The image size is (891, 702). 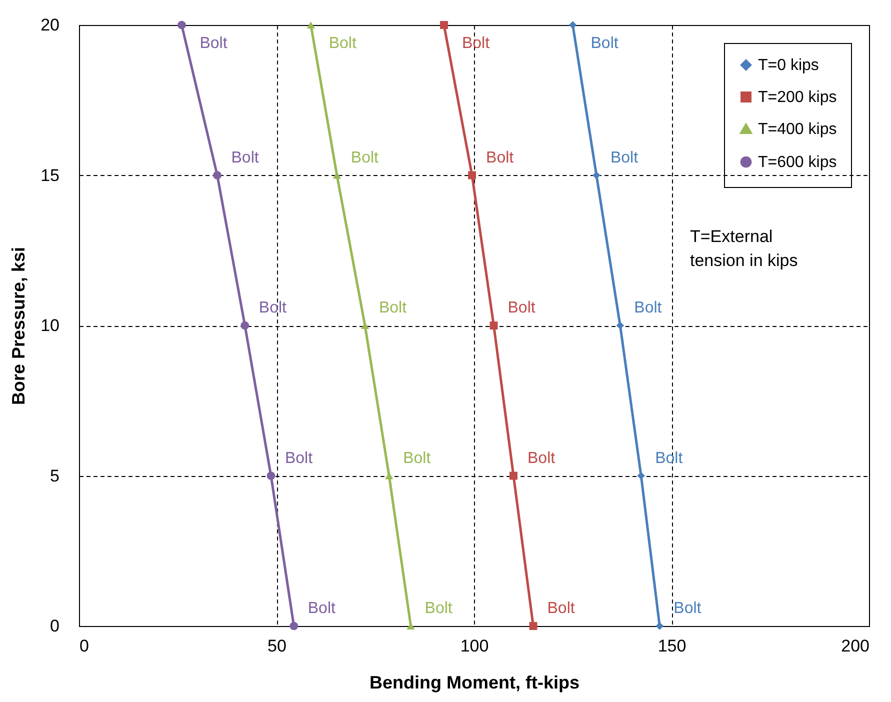 I want to click on y-axis-title: Bore Pressure, ksi, so click(x=18, y=326).